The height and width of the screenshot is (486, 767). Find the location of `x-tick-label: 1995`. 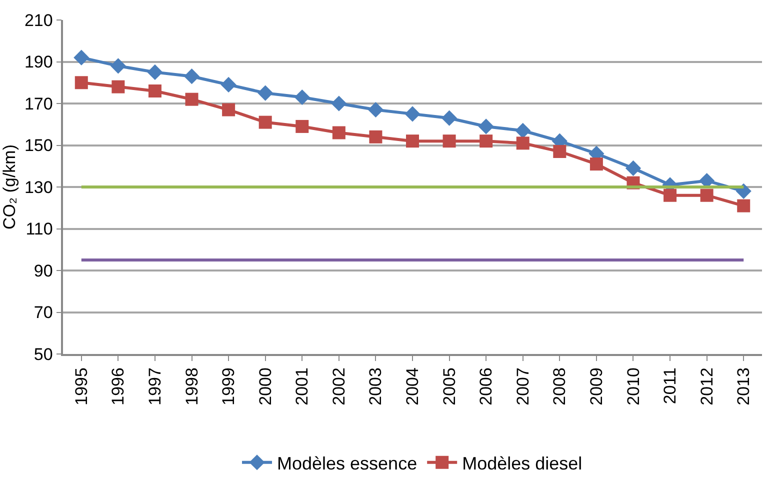

x-tick-label: 1995 is located at coordinates (81, 387).